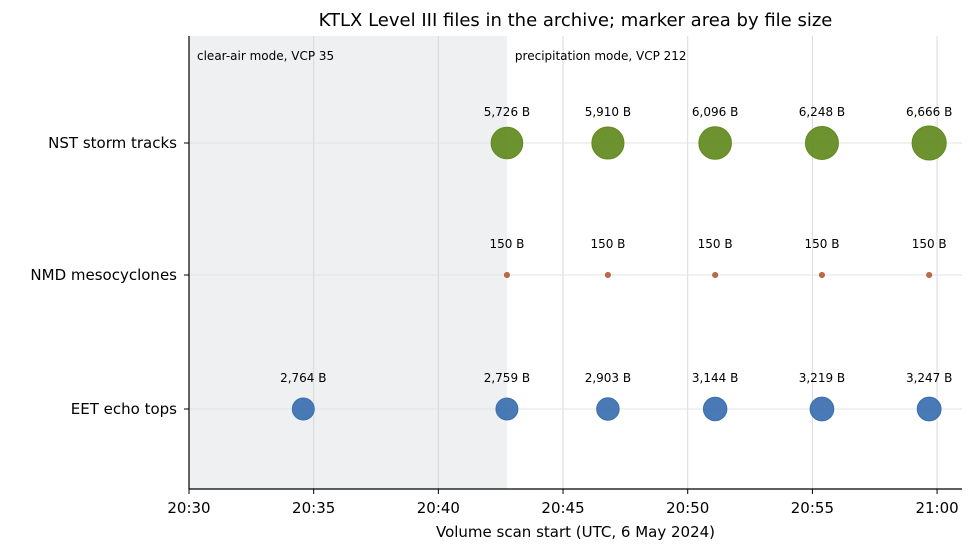  What do you see at coordinates (562, 508) in the screenshot?
I see `x-tick-label: 20:45` at bounding box center [562, 508].